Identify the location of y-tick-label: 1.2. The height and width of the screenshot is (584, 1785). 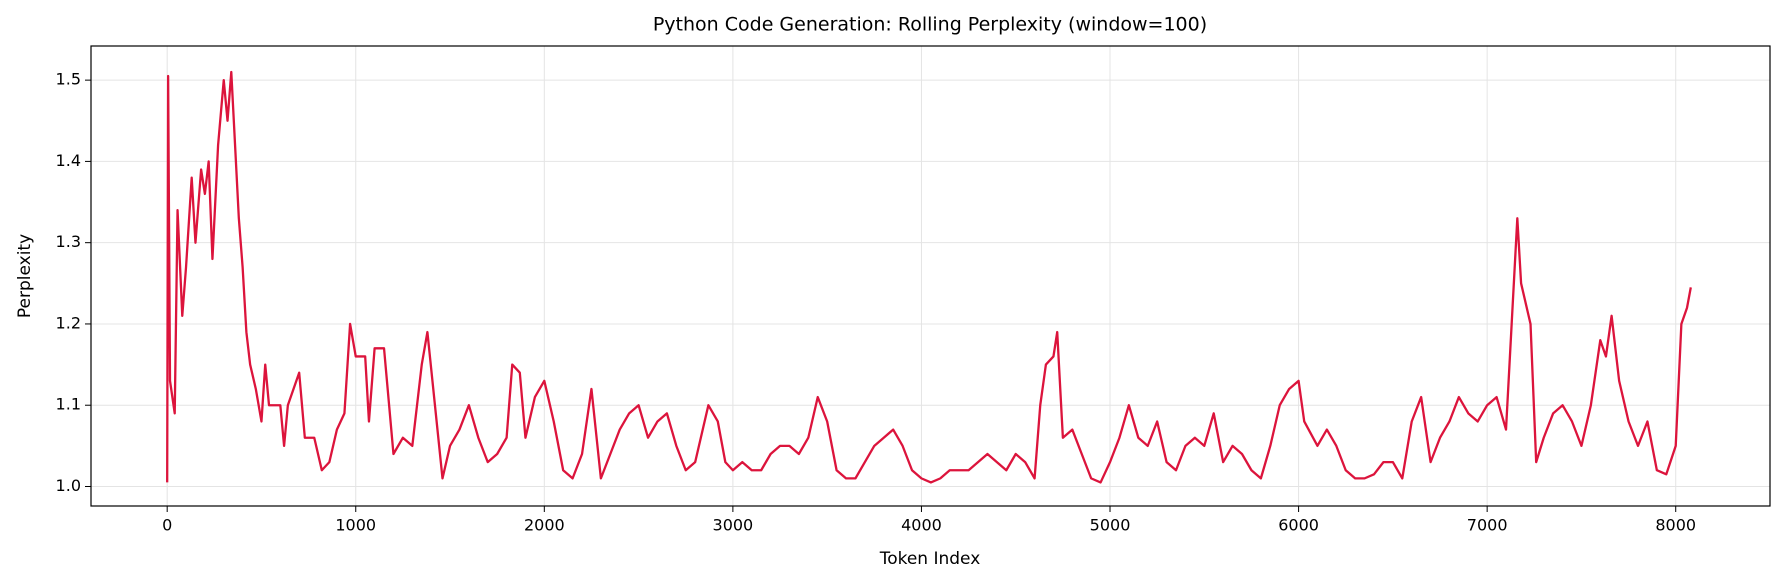
(68, 322).